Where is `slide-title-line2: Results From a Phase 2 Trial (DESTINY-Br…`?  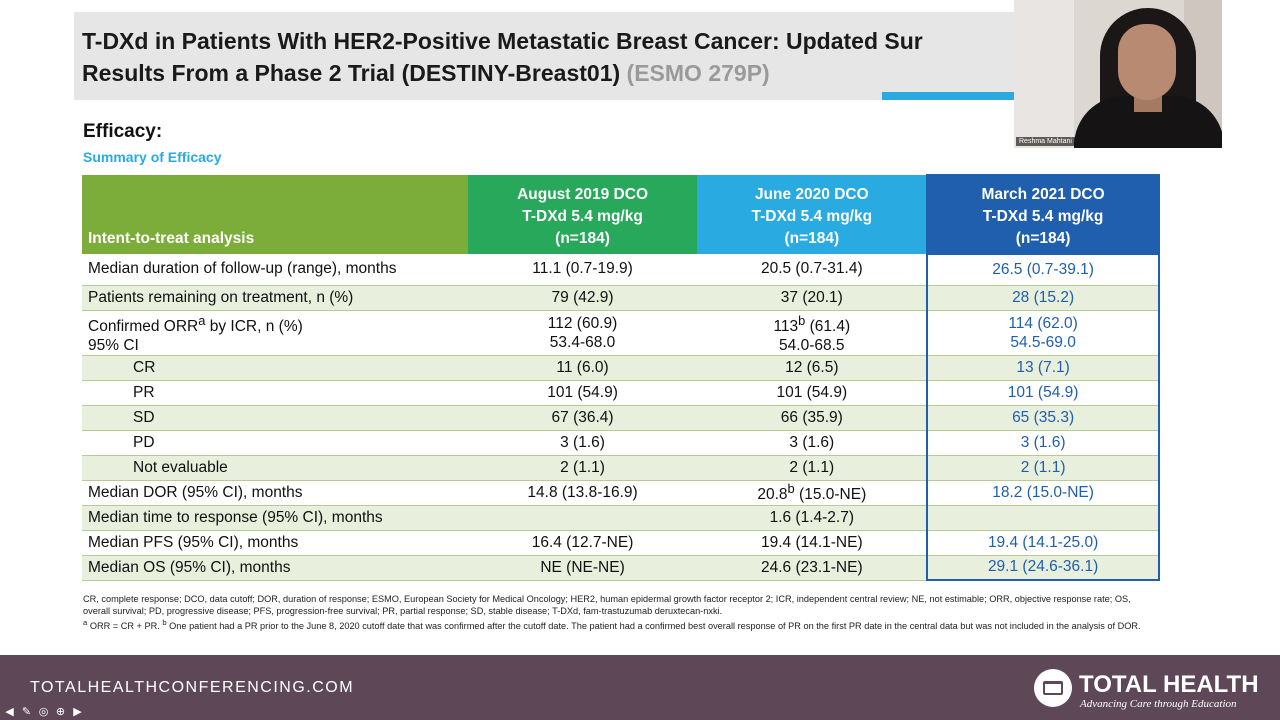 slide-title-line2: Results From a Phase 2 Trial (DESTINY-Br… is located at coordinates (552, 73).